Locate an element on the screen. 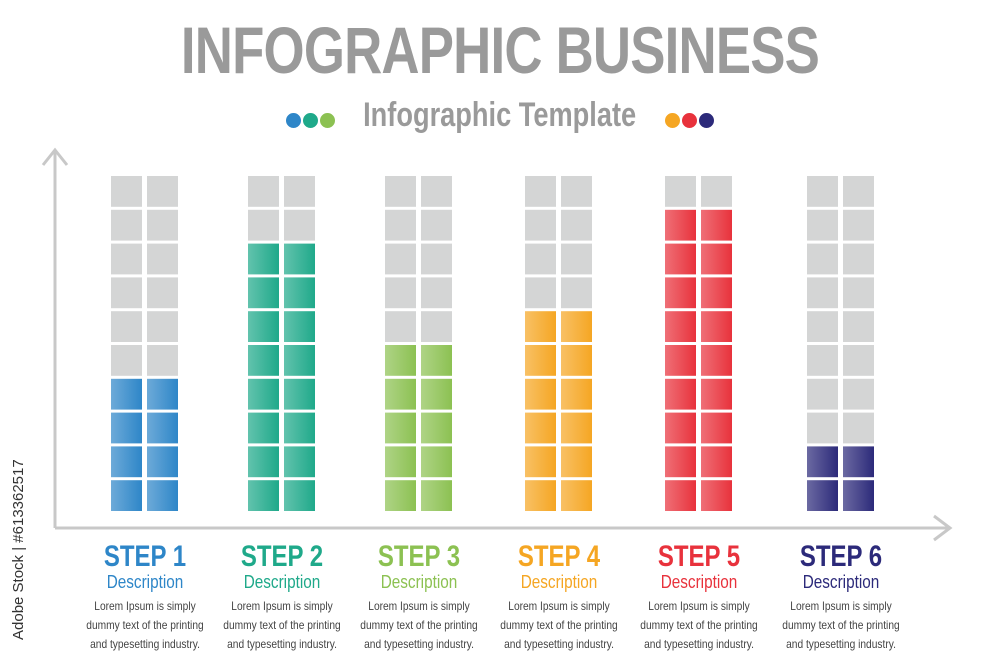  step-description: Description is located at coordinates (145, 582).